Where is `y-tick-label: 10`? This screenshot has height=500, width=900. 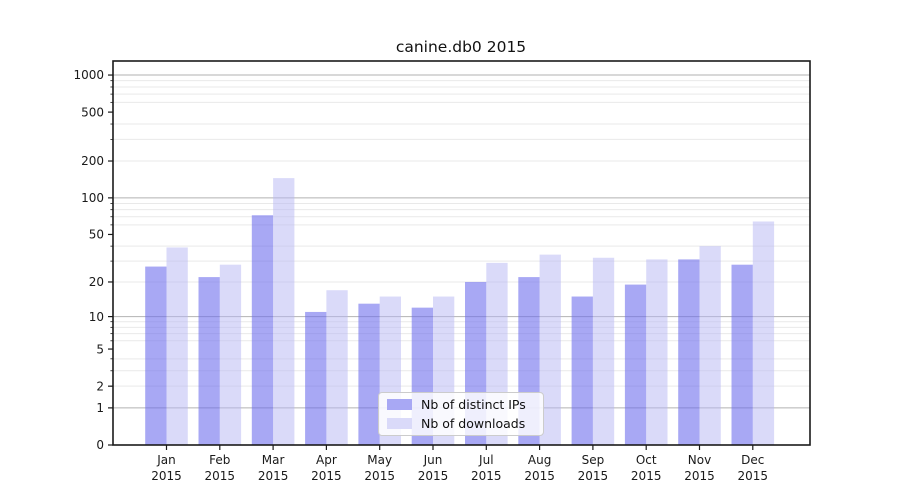
y-tick-label: 10 is located at coordinates (96, 317).